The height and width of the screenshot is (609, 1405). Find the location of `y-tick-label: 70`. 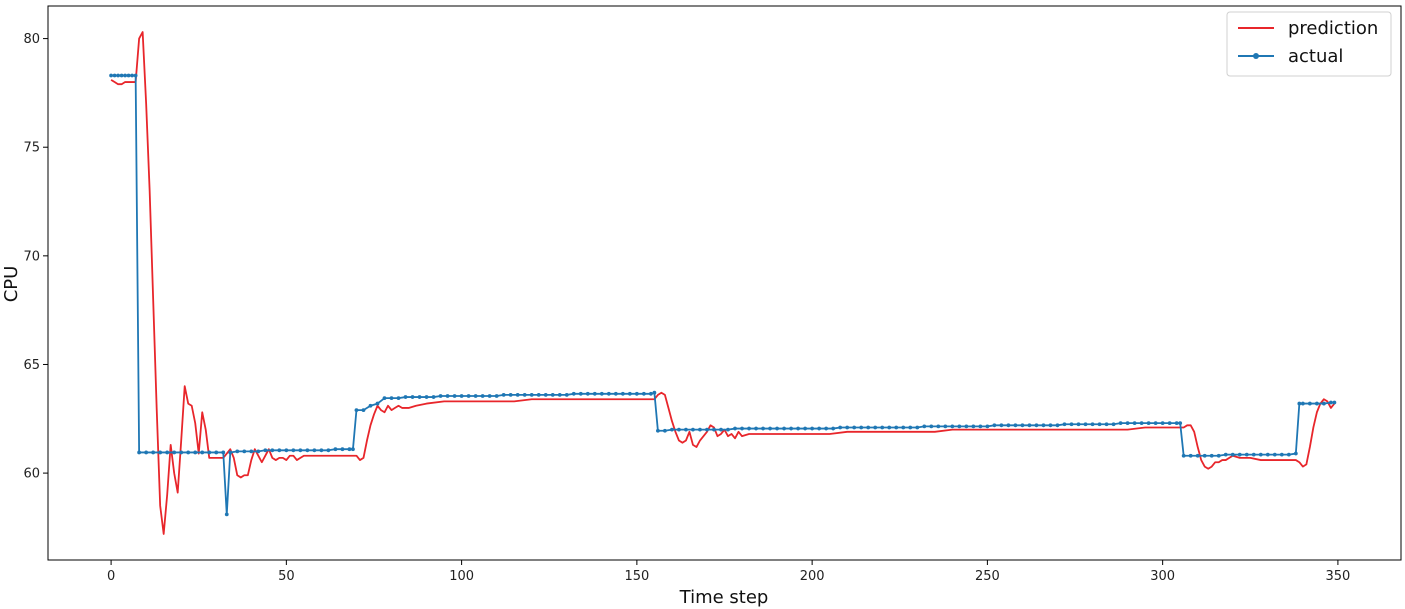

y-tick-label: 70 is located at coordinates (31, 256).